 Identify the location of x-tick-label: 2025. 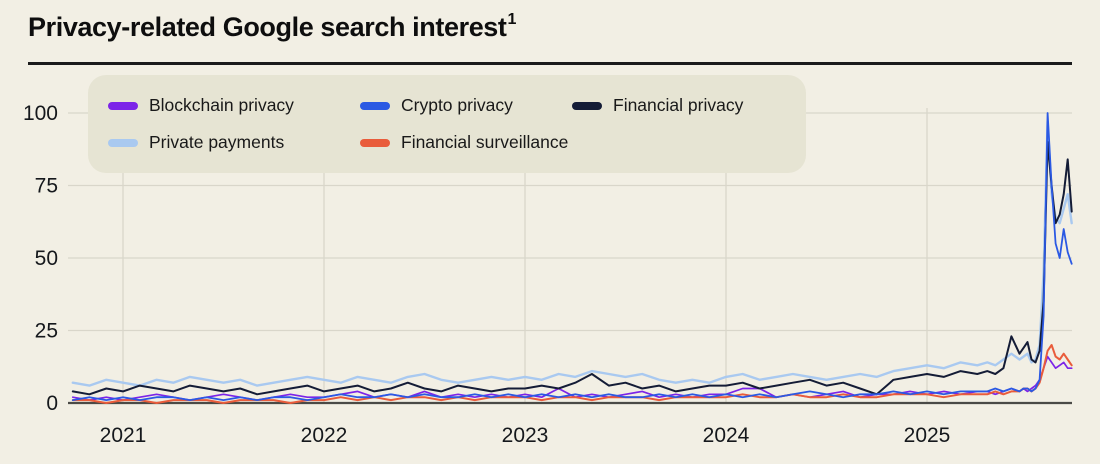
(927, 435).